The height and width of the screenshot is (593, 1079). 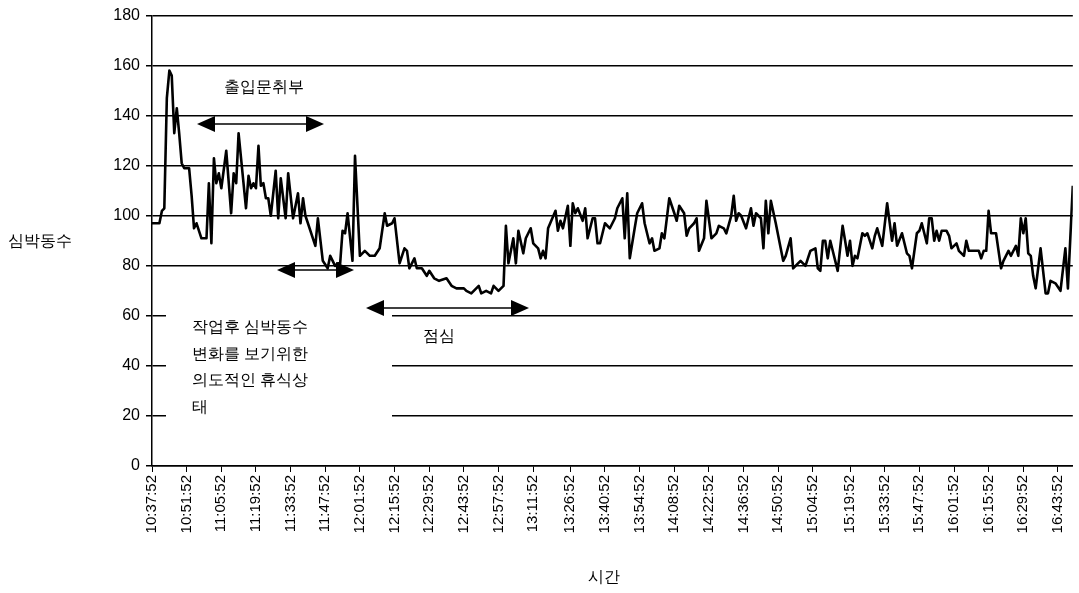 I want to click on x-tick-label: 16:29:52, so click(x=1022, y=504).